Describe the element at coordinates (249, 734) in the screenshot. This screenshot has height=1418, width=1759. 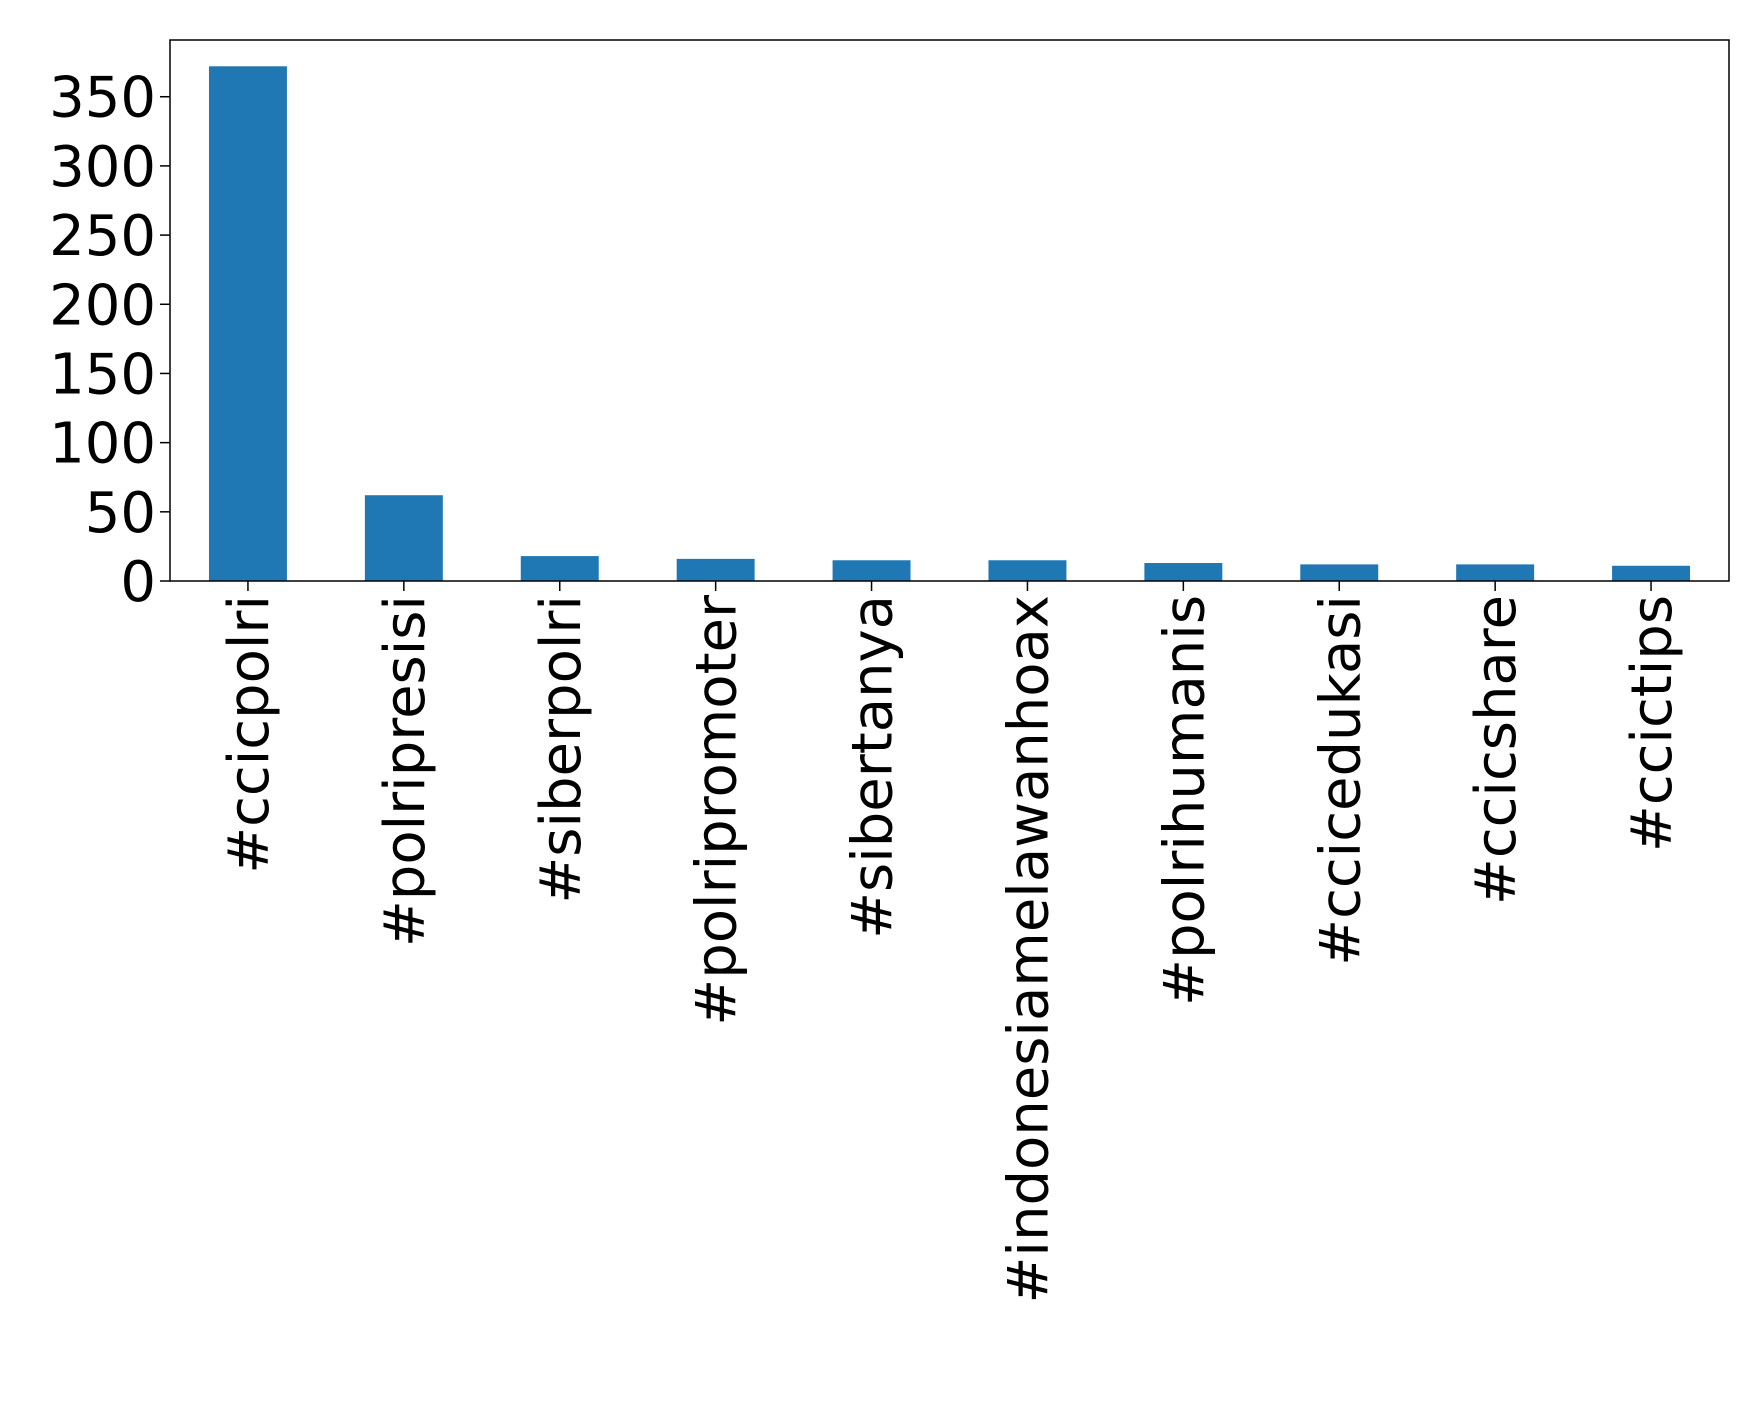
I see `x-tick-label: #ccicpolri` at that location.